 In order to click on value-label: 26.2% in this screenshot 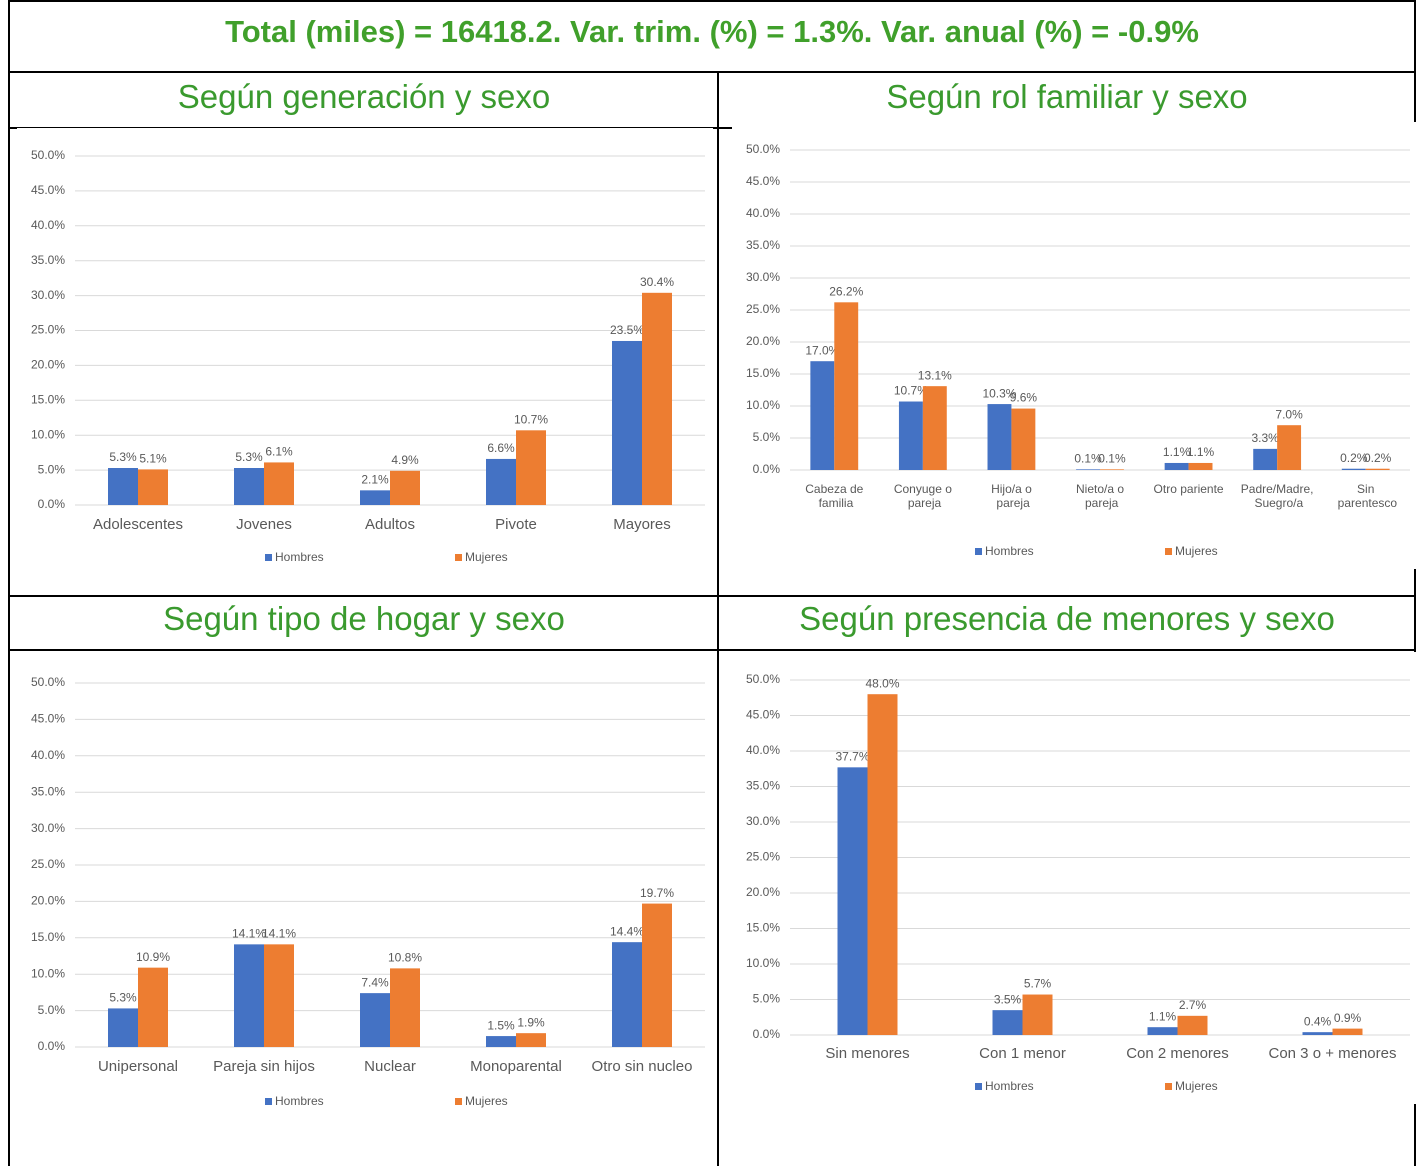, I will do `click(846, 291)`.